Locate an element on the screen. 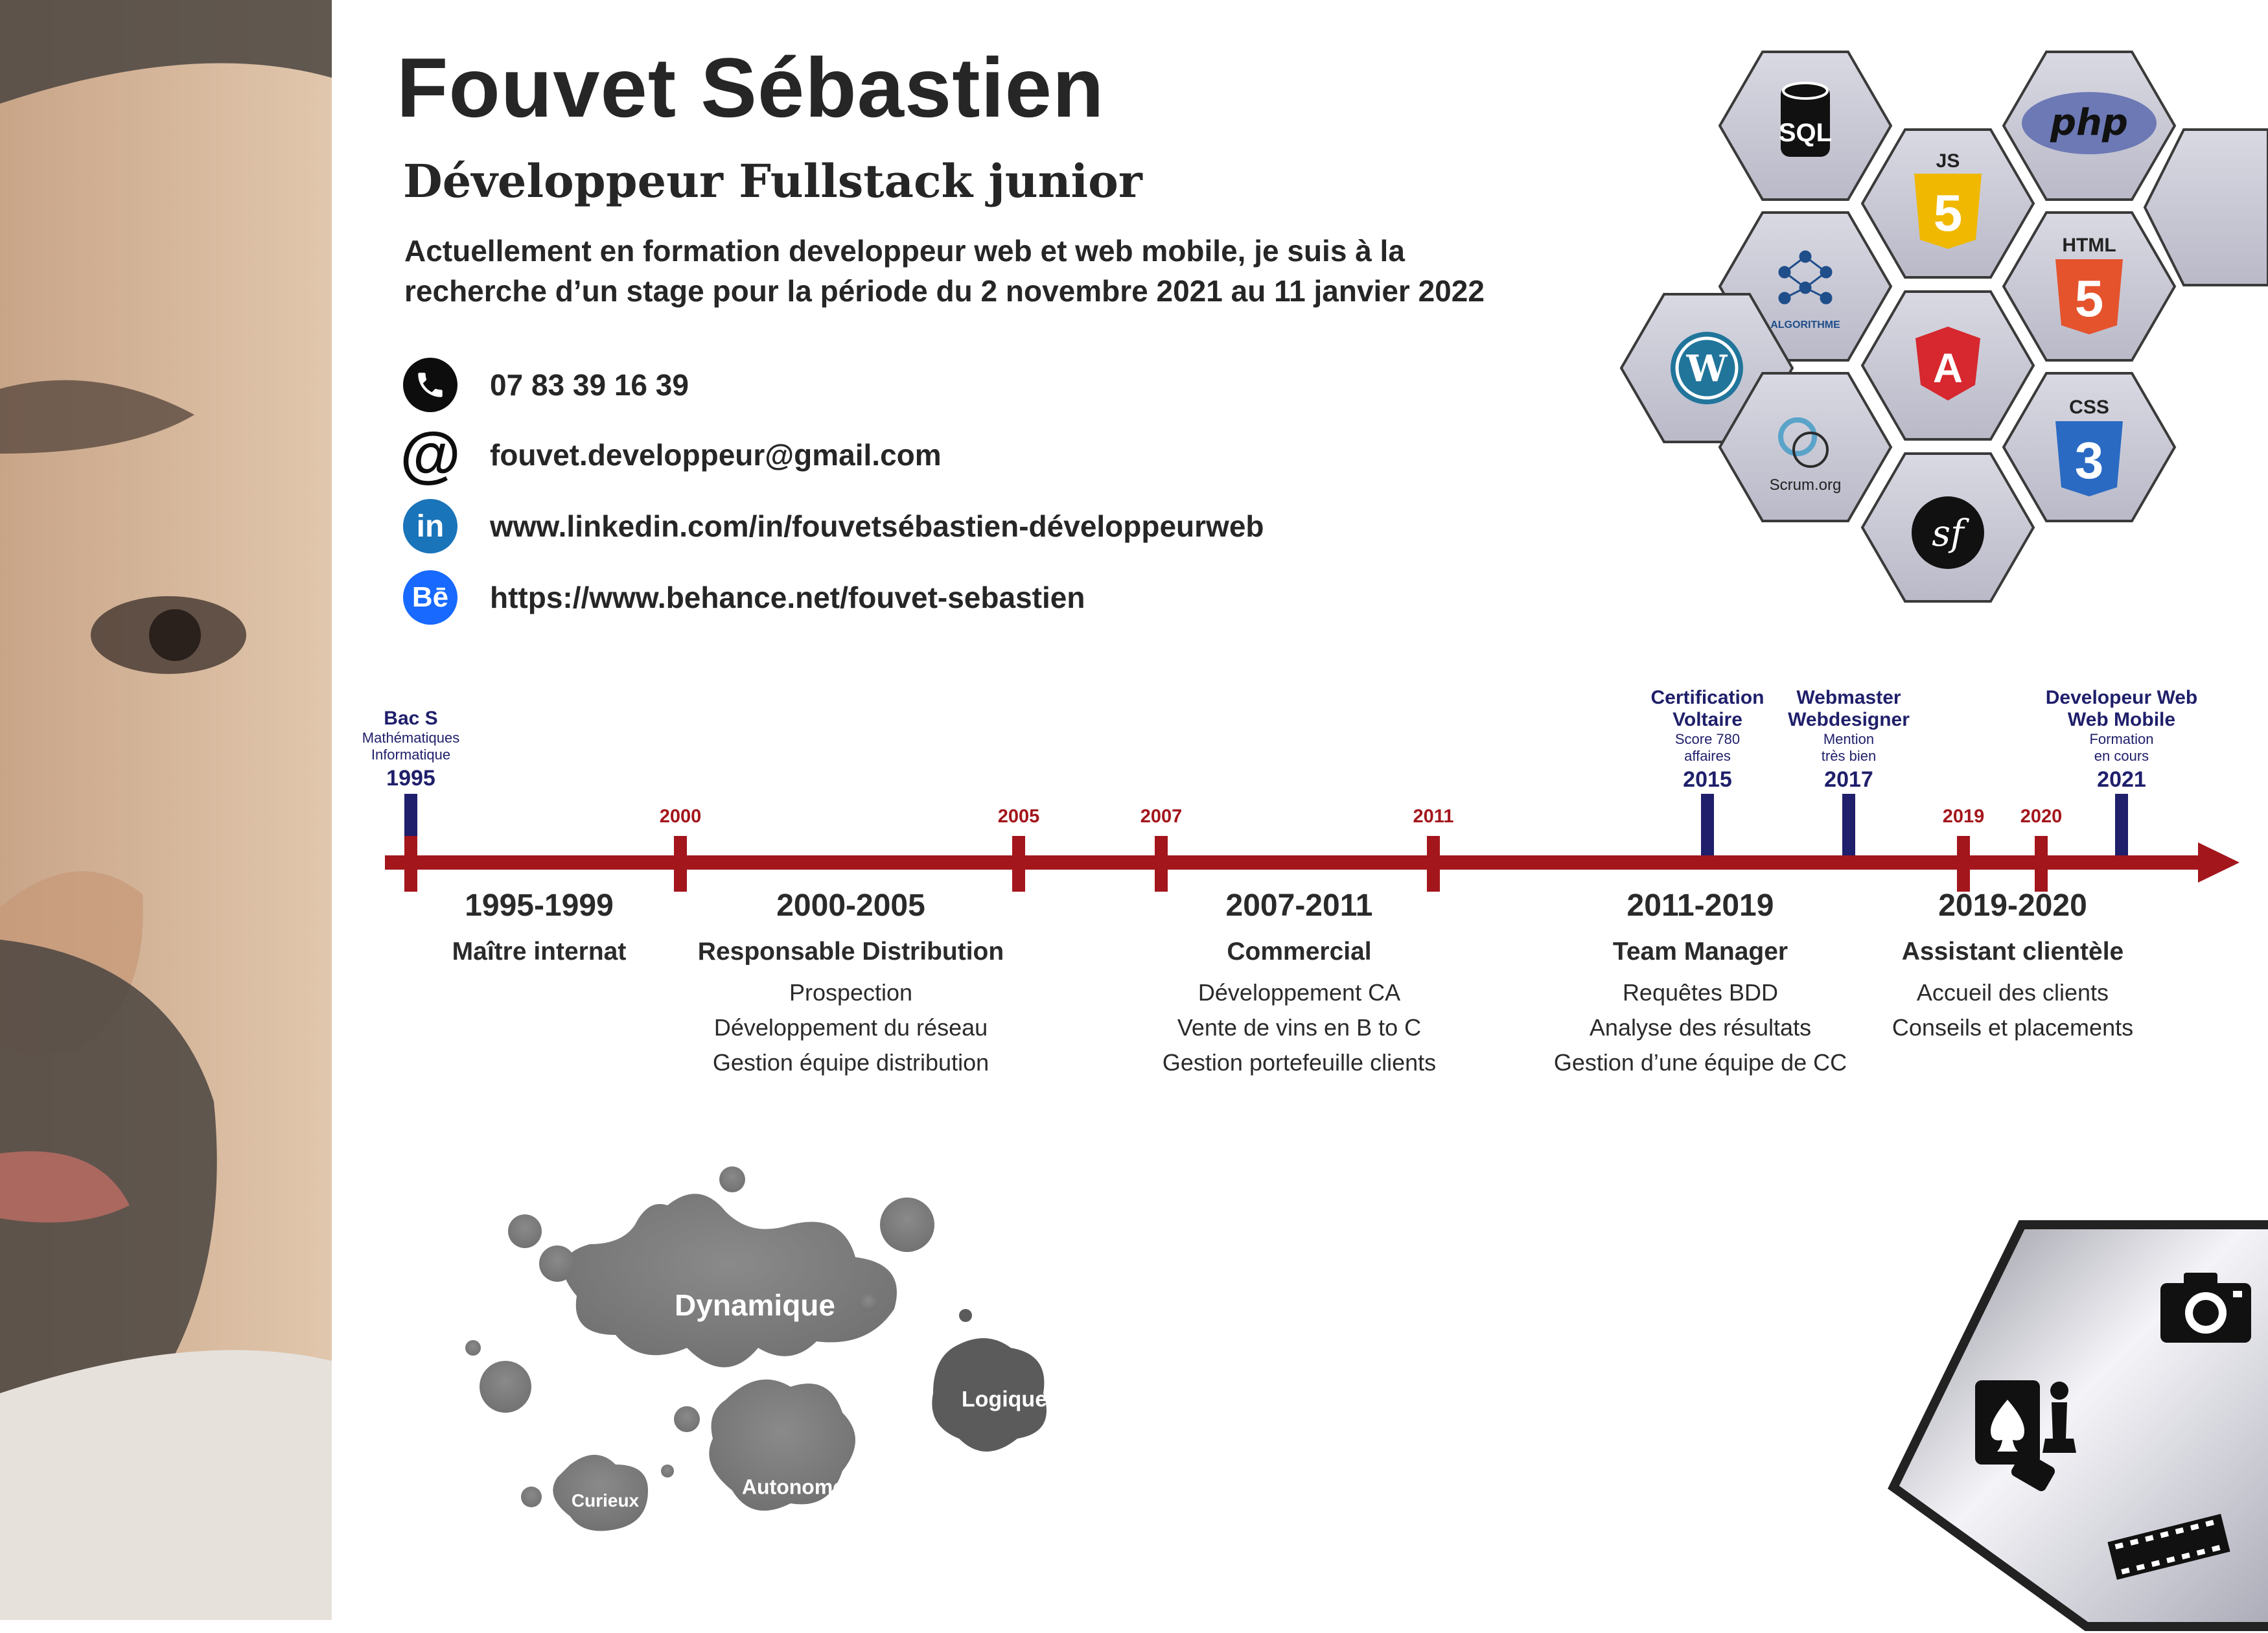 This screenshot has height=1633, width=2268. at-sign-icon: @ is located at coordinates (430, 454).